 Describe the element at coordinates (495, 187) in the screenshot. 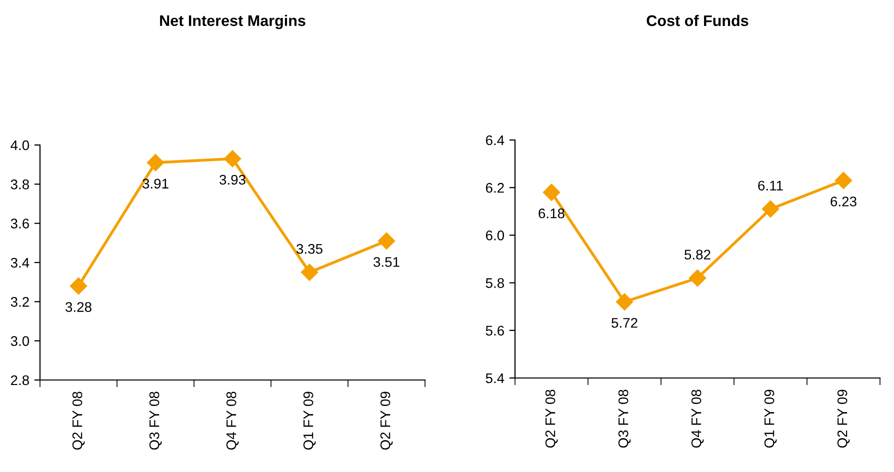

I see `y-tick-label: 6.2` at that location.